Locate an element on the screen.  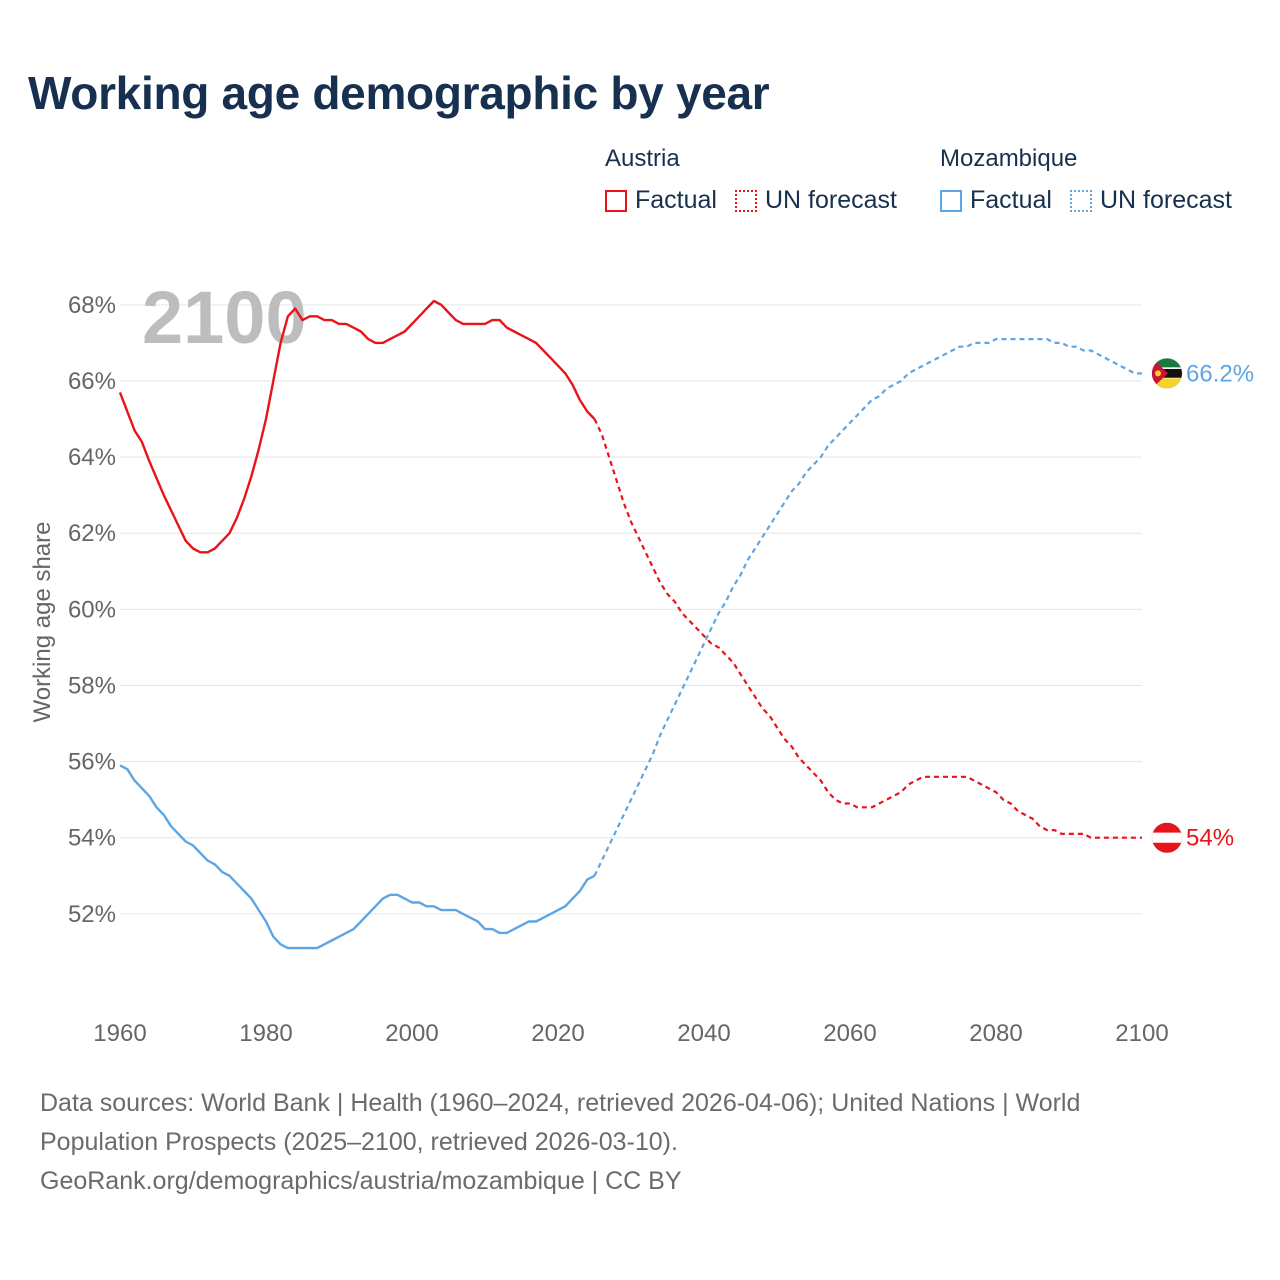
legend-austria-forecast-label: UN forecast is located at coordinates (830, 200).